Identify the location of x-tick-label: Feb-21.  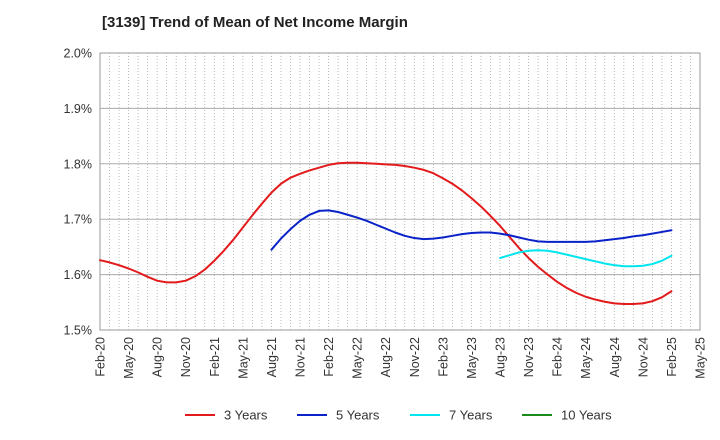
(215, 357).